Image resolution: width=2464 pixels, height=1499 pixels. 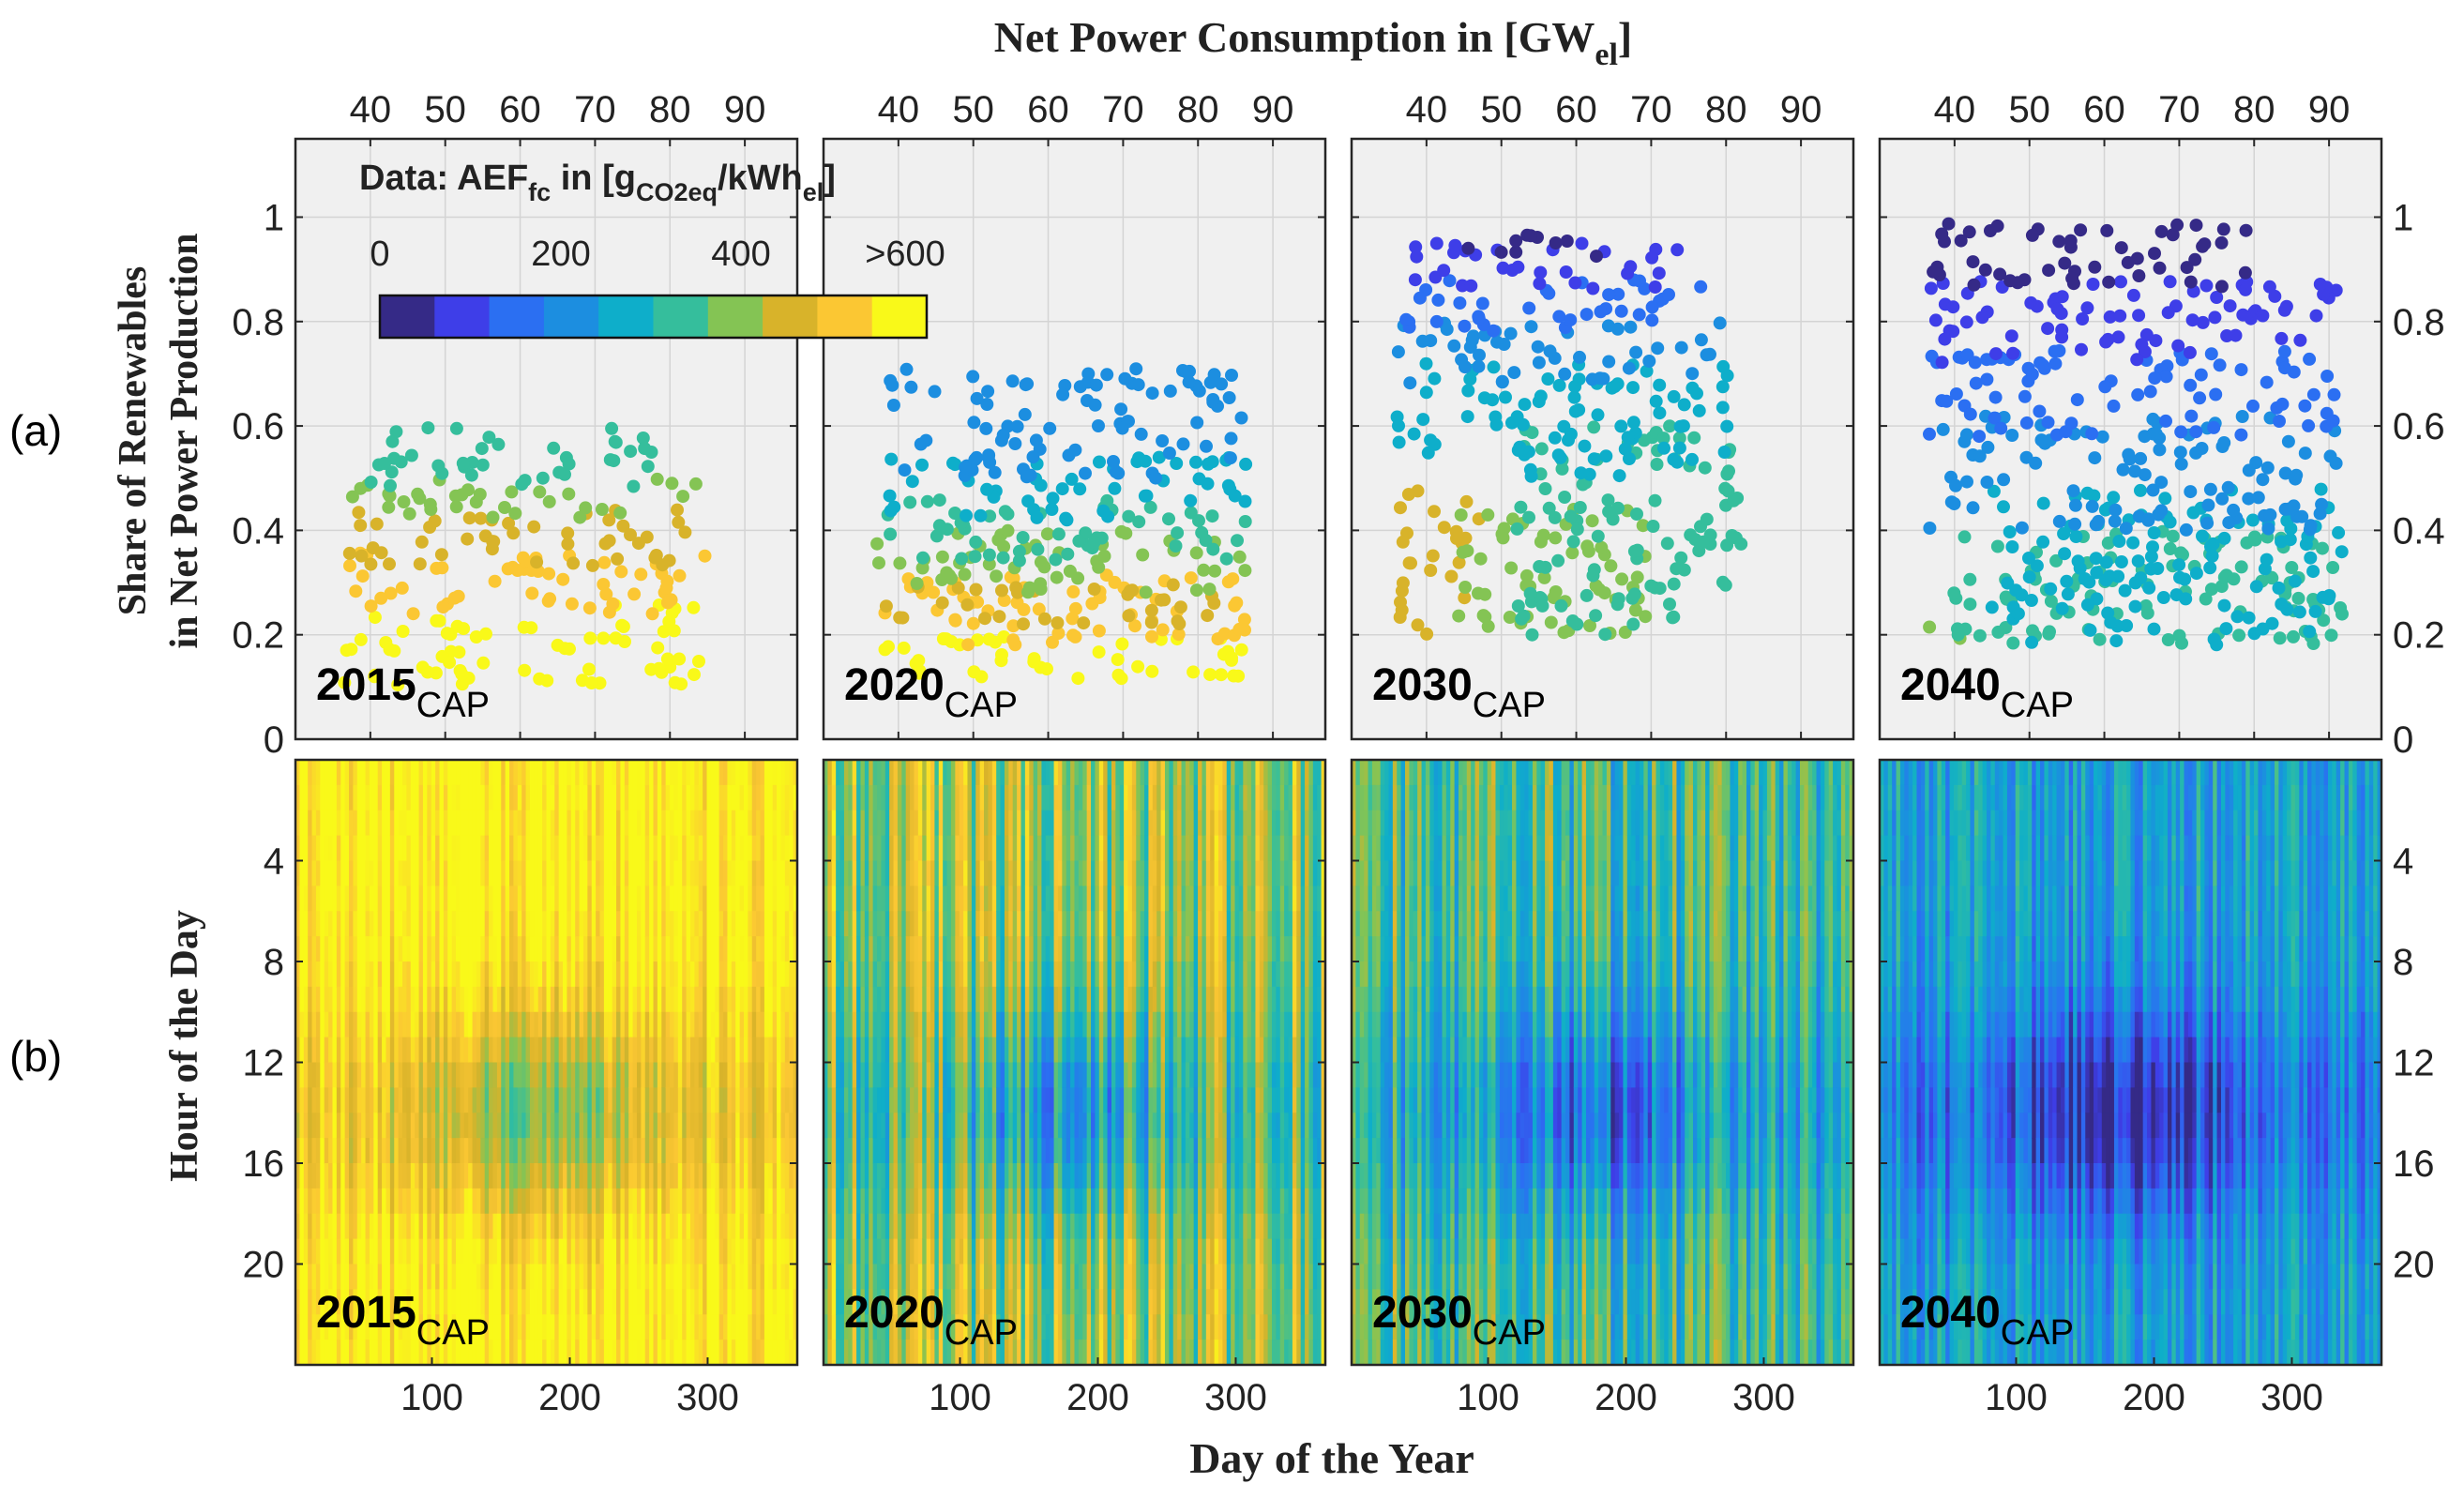 What do you see at coordinates (2254, 109) in the screenshot?
I see `x-tick-label-2040-80: 80` at bounding box center [2254, 109].